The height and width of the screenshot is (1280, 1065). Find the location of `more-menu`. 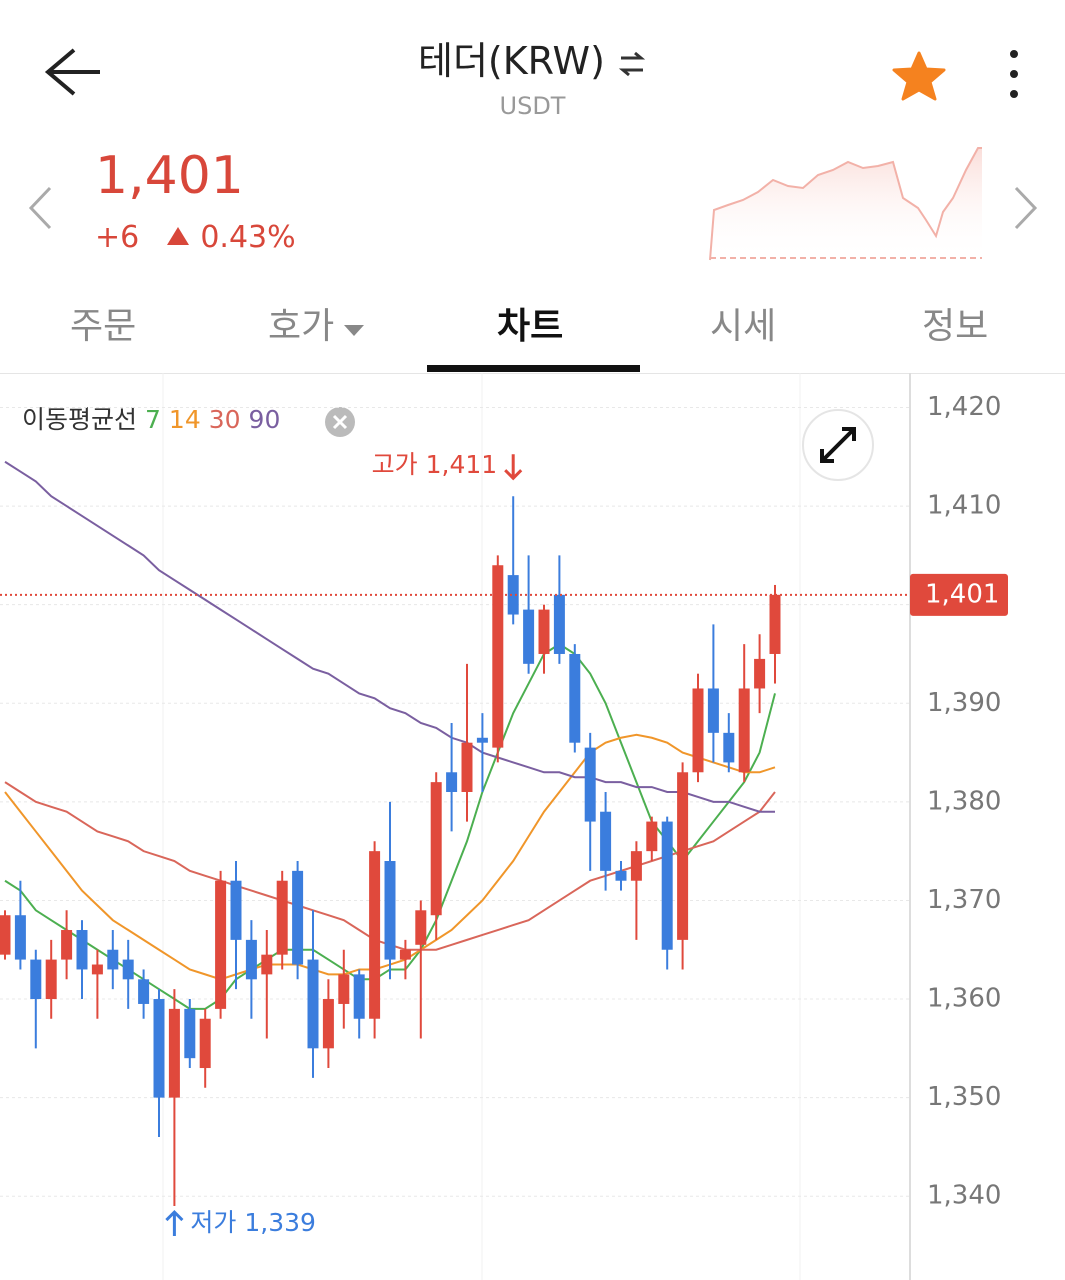

more-menu is located at coordinates (1014, 75).